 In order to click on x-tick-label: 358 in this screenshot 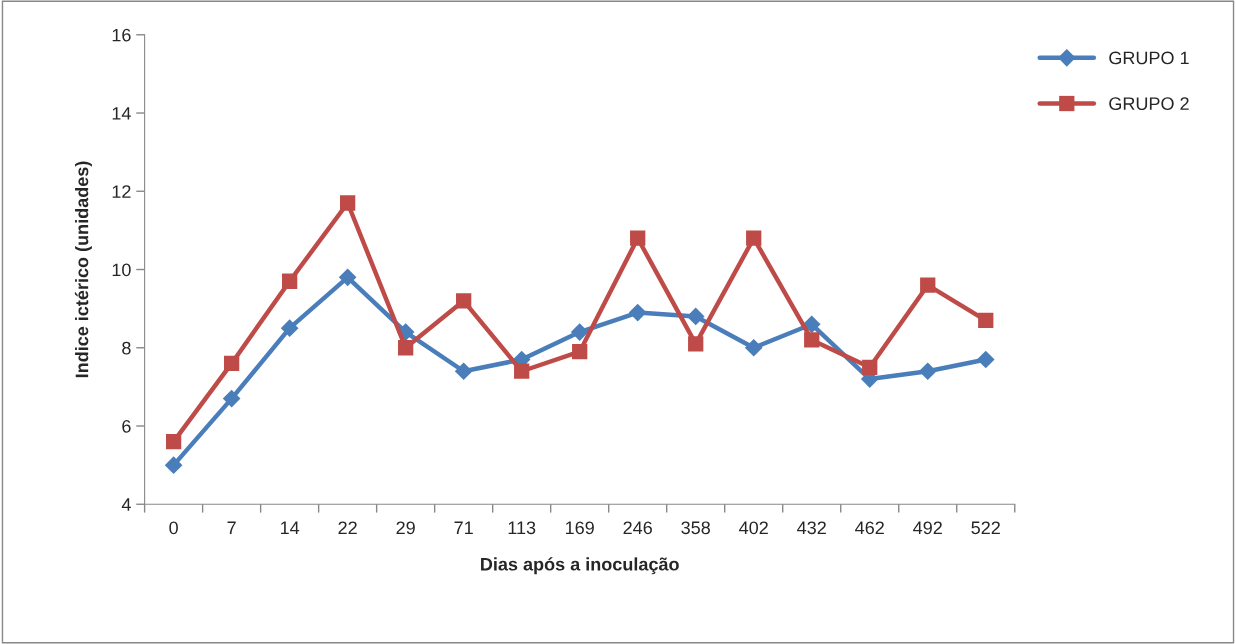, I will do `click(695, 528)`.